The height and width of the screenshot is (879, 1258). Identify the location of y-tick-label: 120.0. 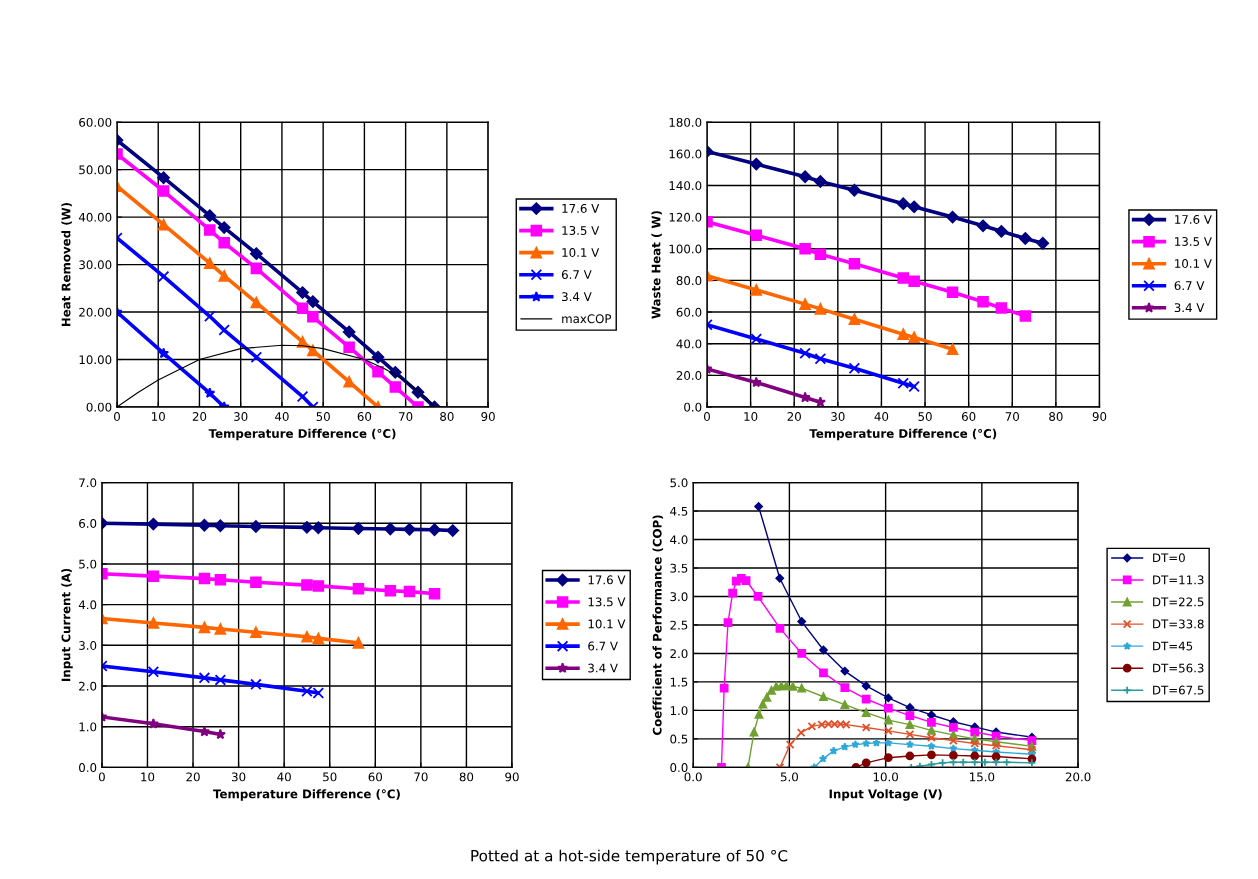
(685, 217).